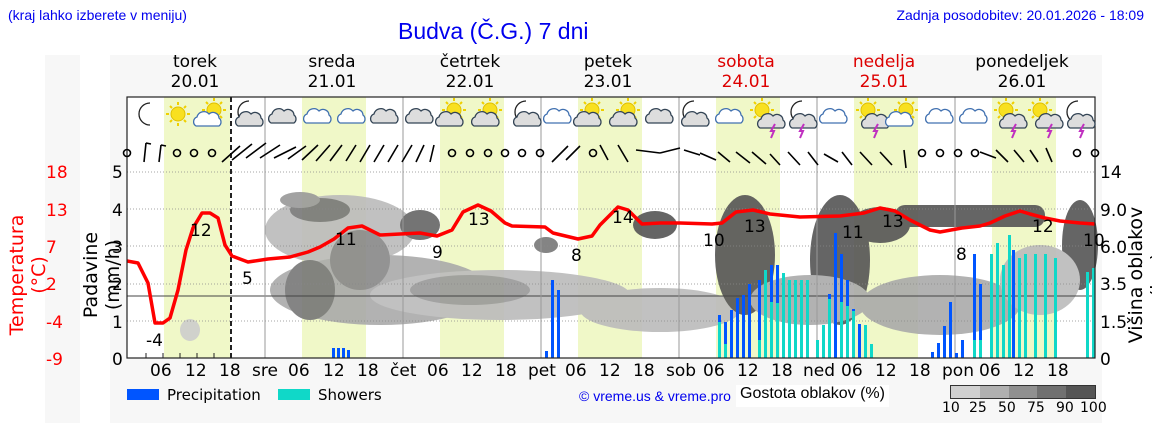 The width and height of the screenshot is (1152, 443). What do you see at coordinates (51, 248) in the screenshot?
I see `temp-tick: 7` at bounding box center [51, 248].